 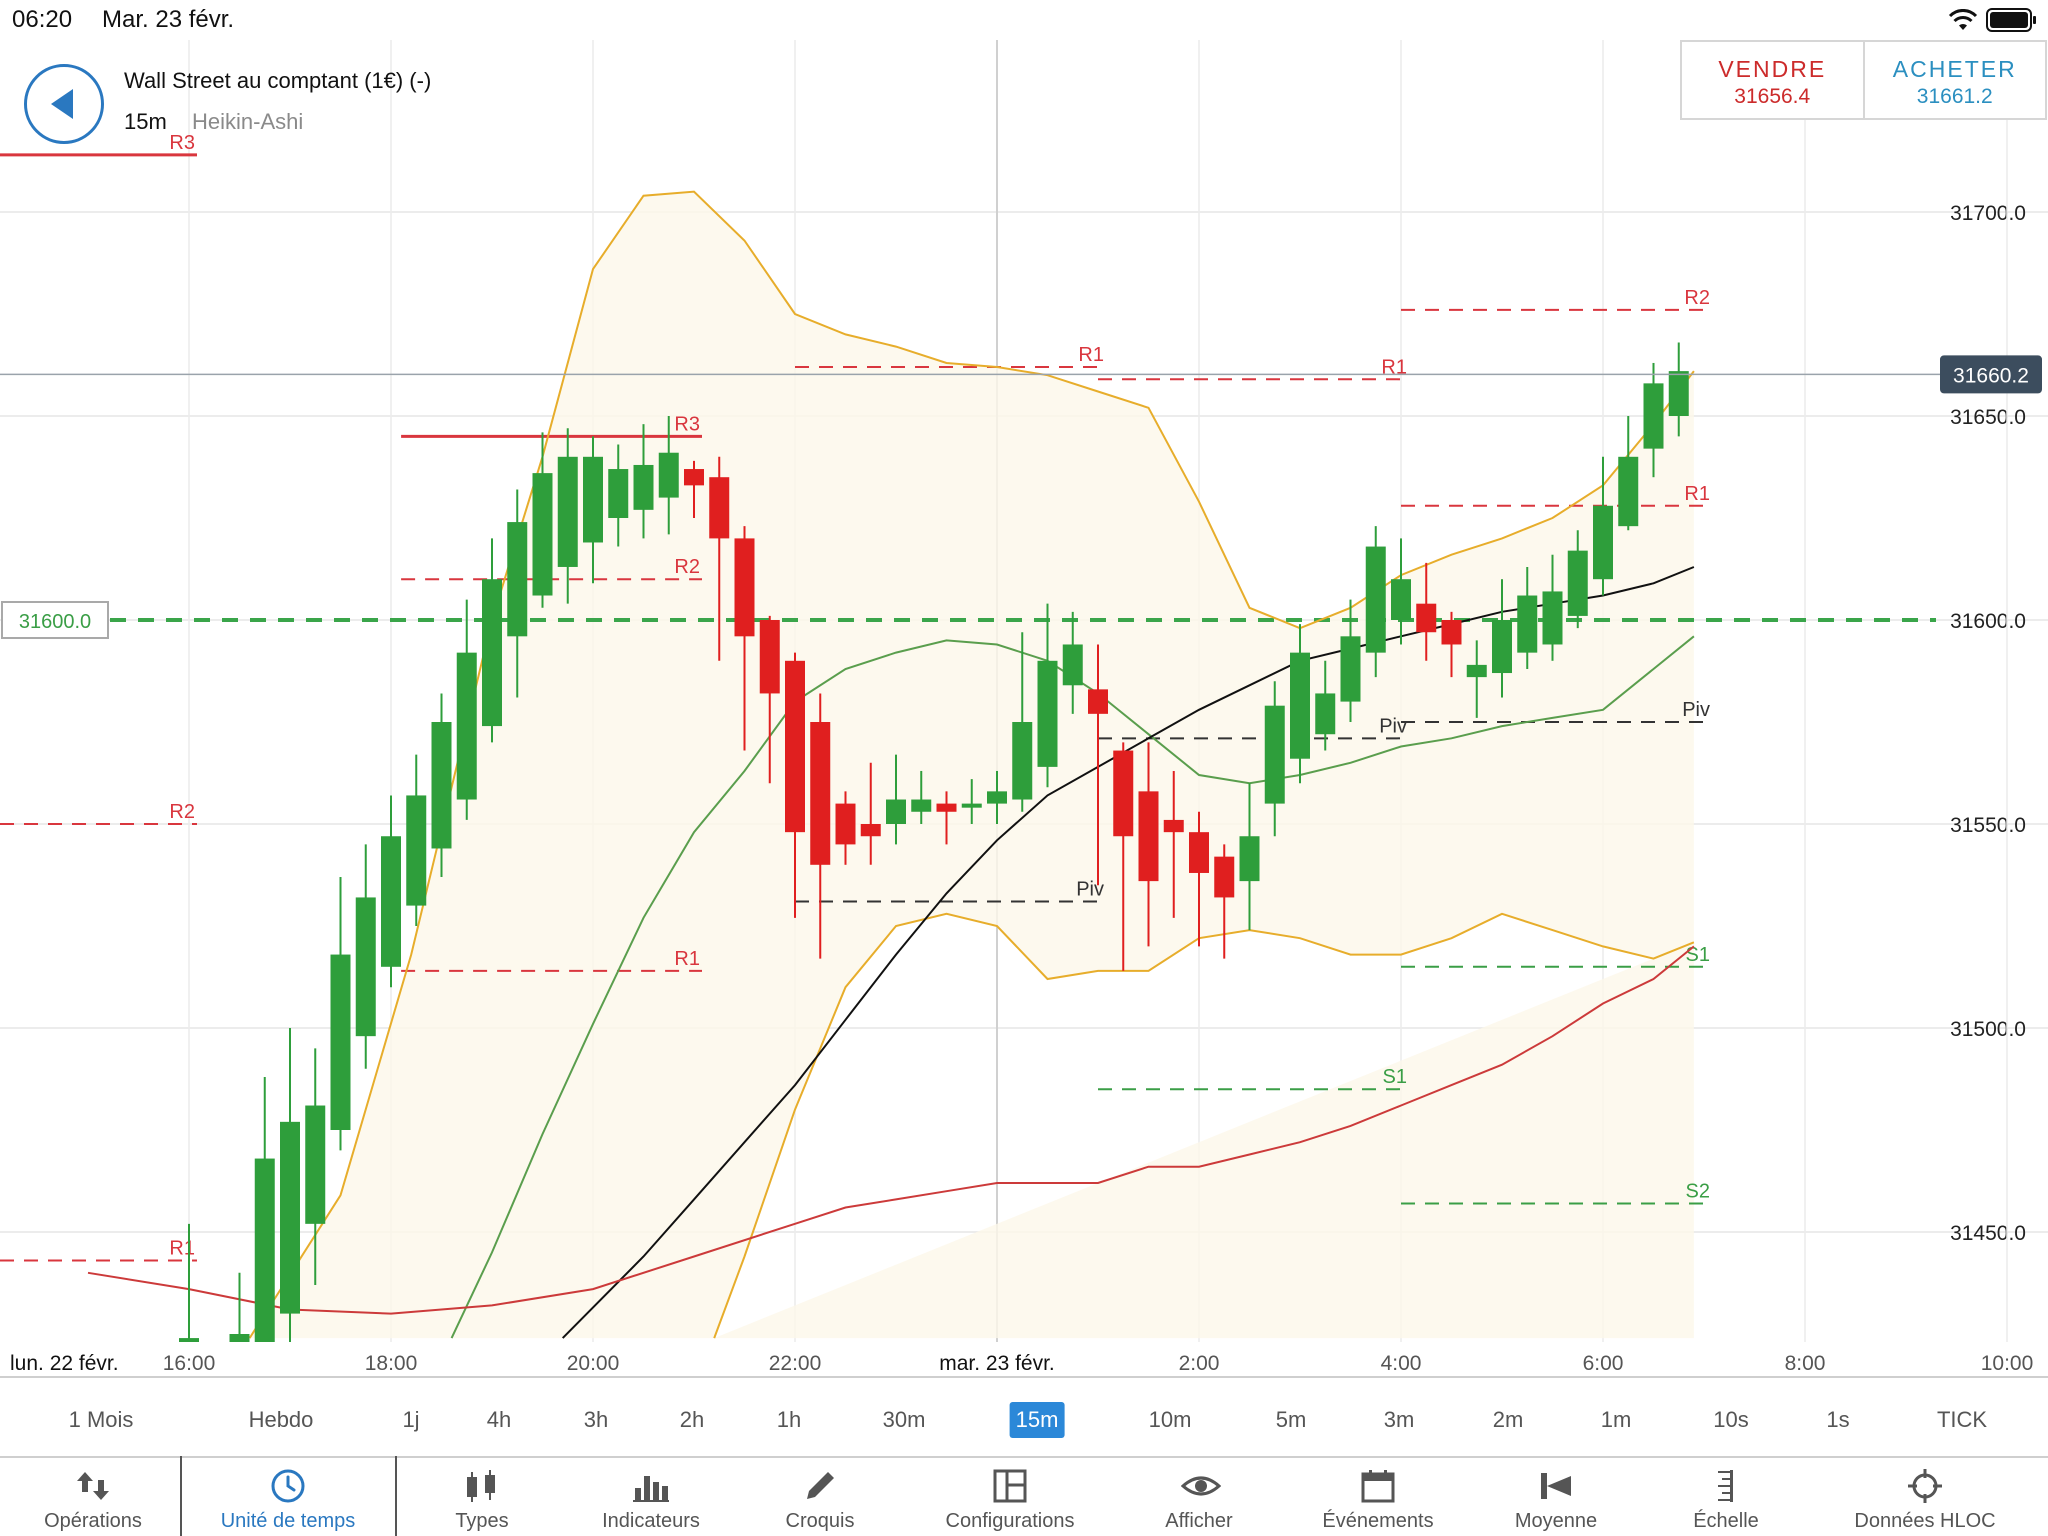 I want to click on average-icon, so click(x=1556, y=1486).